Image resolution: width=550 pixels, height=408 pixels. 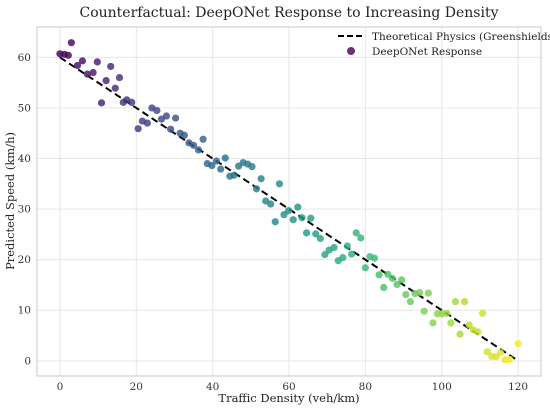 I want to click on y-tick-label: 60, so click(x=24, y=58).